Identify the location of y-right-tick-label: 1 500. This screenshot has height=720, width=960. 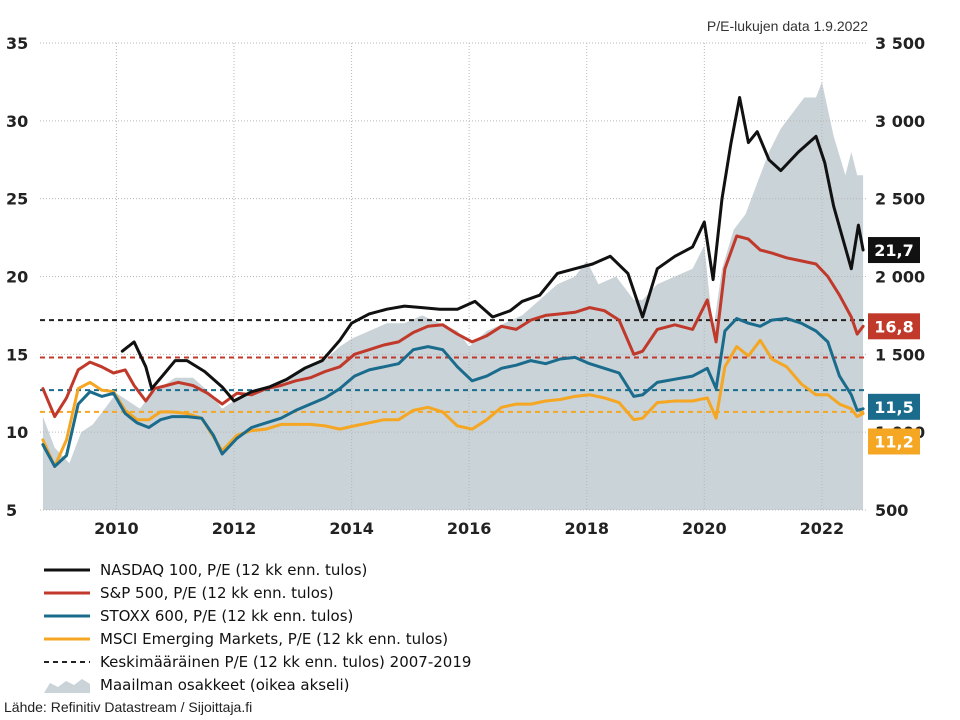
(900, 354).